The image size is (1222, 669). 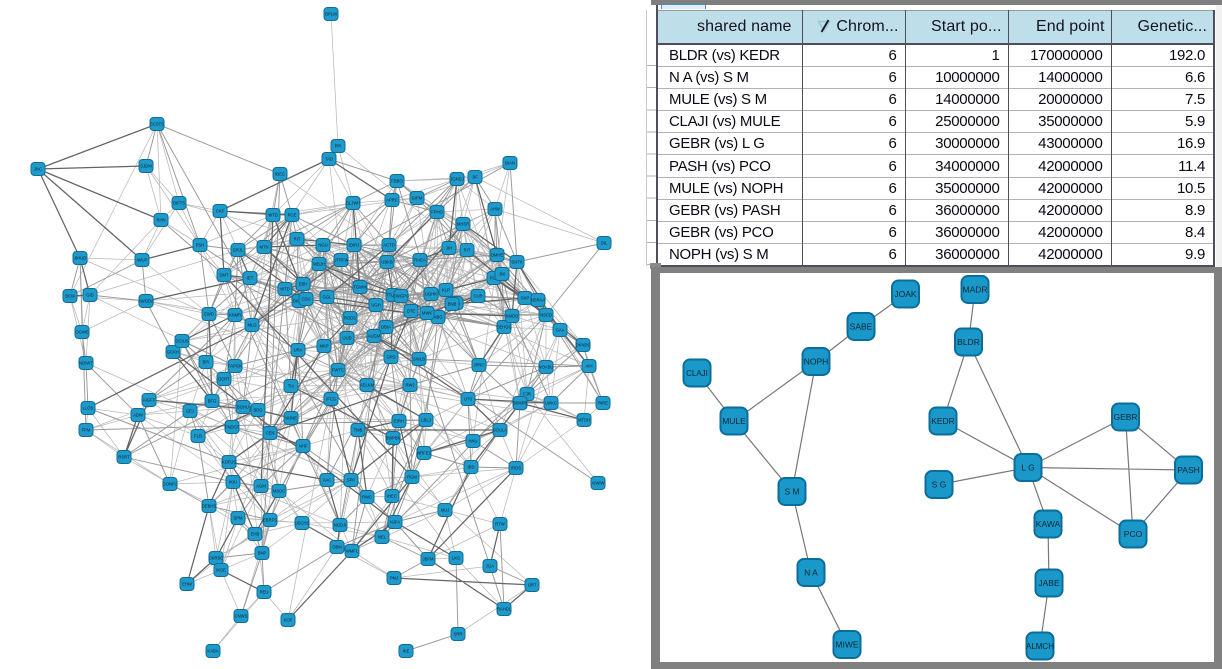 I want to click on svg-text: IDIRJ, so click(x=354, y=245).